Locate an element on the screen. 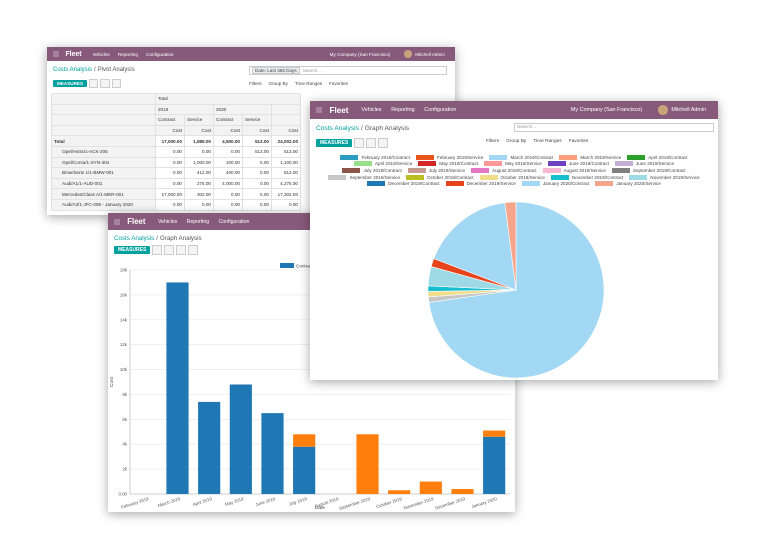 The image size is (768, 552). legend-item: January 2020/Service is located at coordinates (628, 184).